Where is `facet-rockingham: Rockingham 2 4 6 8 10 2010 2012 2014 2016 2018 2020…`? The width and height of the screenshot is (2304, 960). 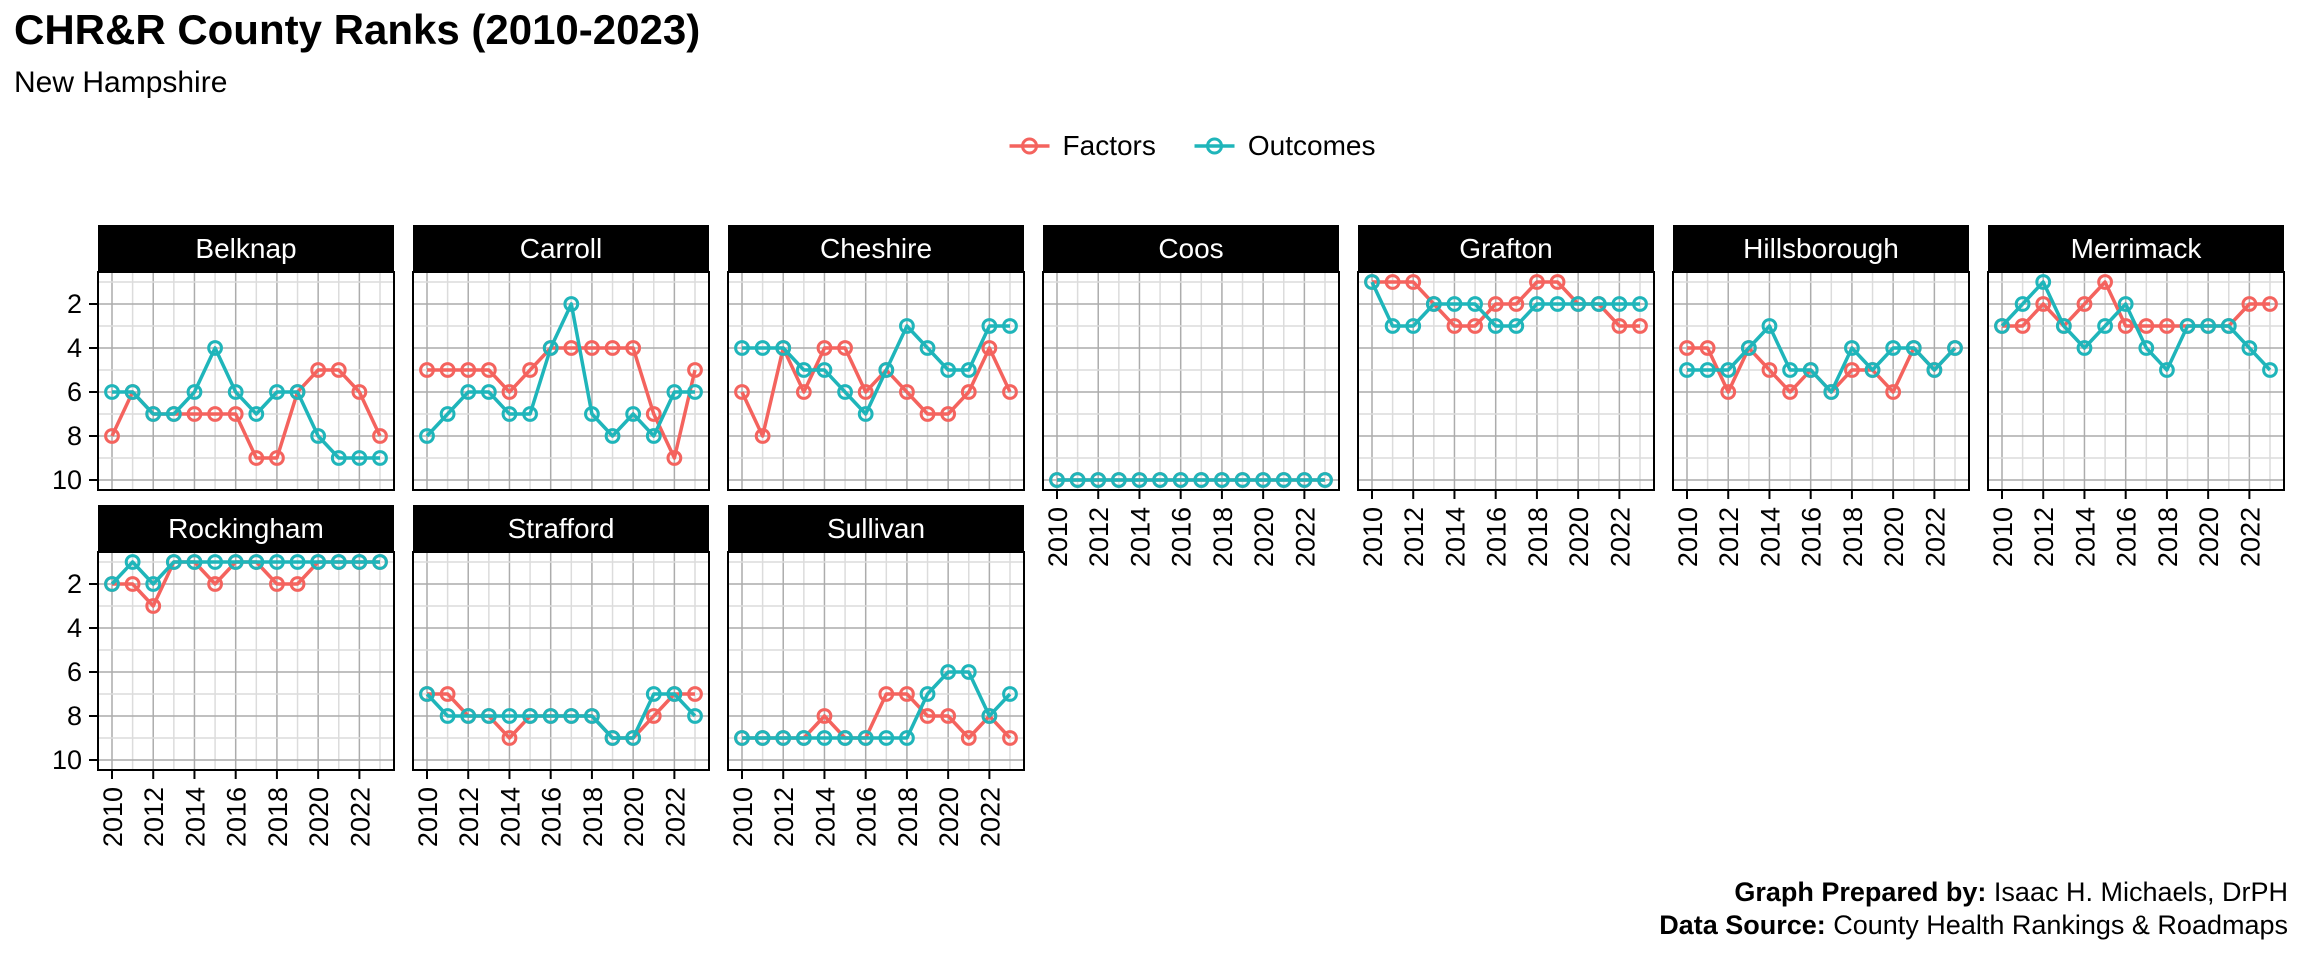
facet-rockingham: Rockingham 2 4 6 8 10 2010 2012 2014 2016 2018 2020… is located at coordinates (223, 676).